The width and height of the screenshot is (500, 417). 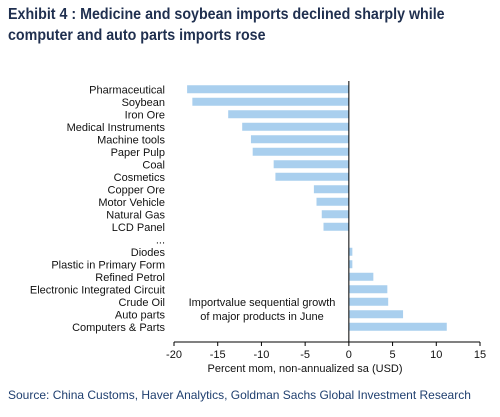 I want to click on category-label-plastic-in-primary-form: Plastic in Primary Form, so click(x=108, y=265).